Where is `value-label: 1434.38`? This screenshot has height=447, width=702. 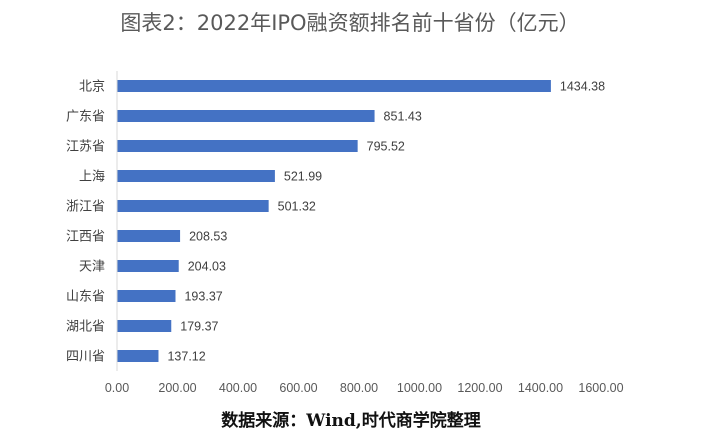 value-label: 1434.38 is located at coordinates (582, 87).